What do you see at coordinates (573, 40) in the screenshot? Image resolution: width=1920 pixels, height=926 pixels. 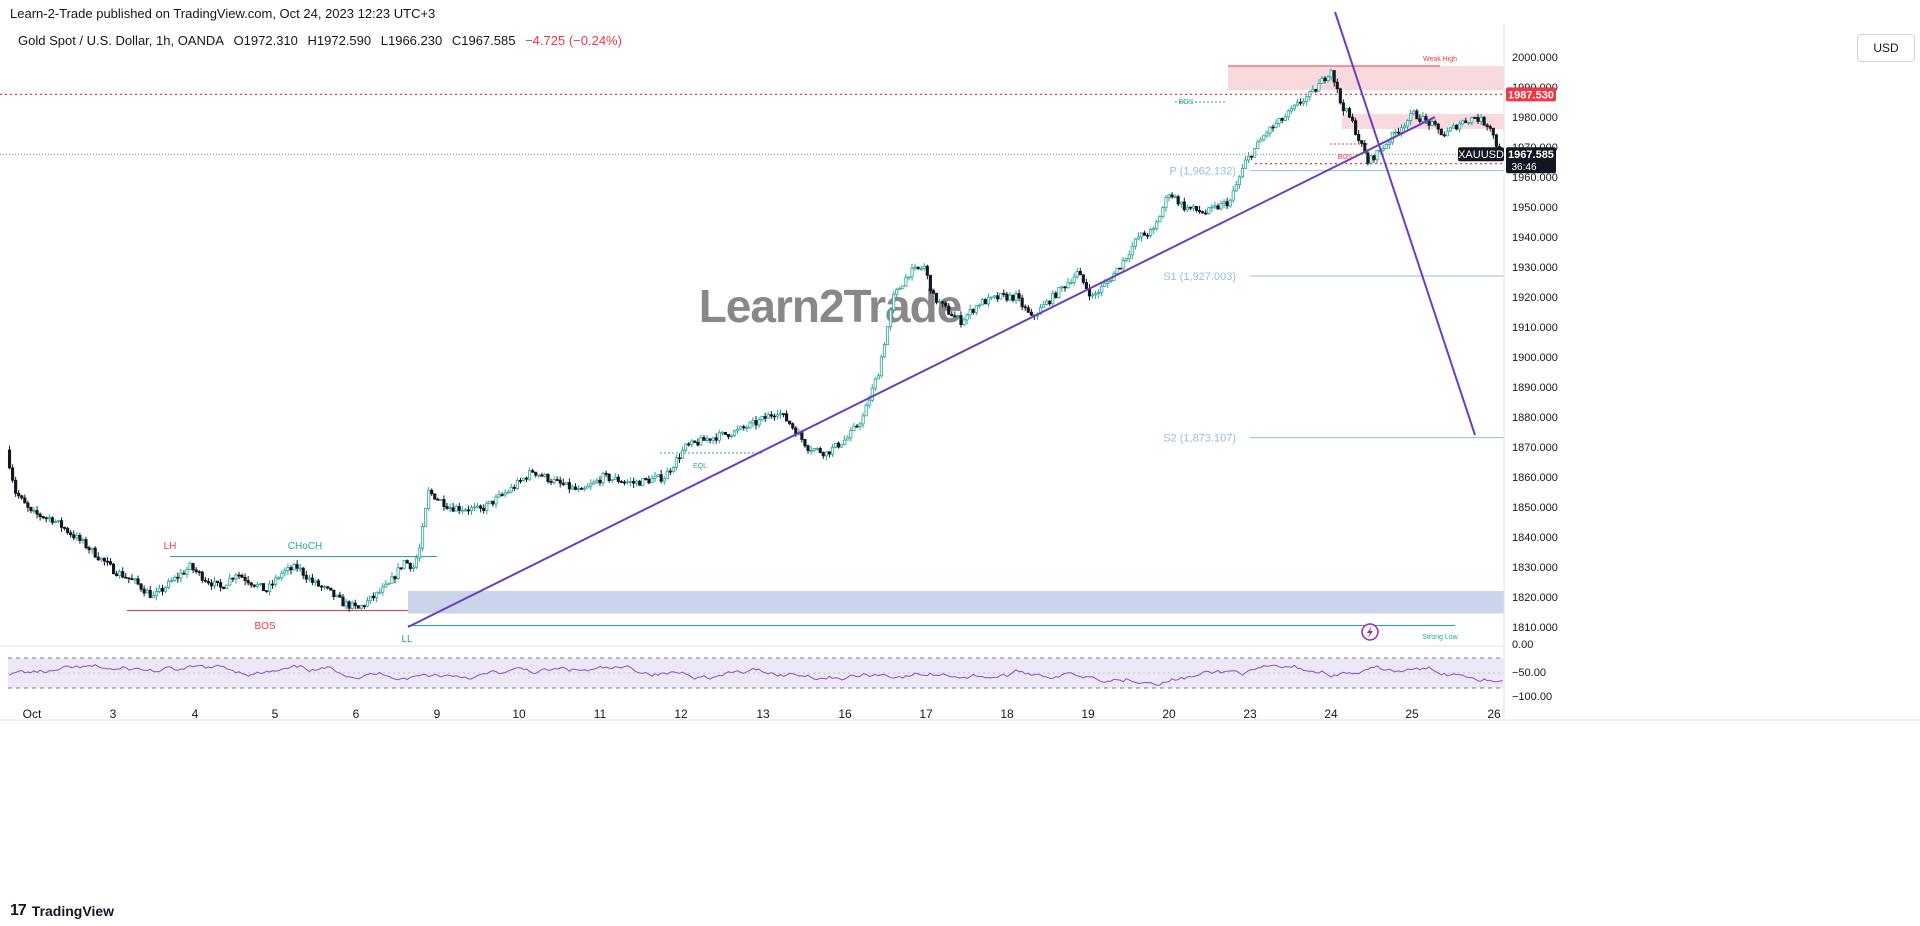 I see `ohlc-change: −4.725 (−0.24%)` at bounding box center [573, 40].